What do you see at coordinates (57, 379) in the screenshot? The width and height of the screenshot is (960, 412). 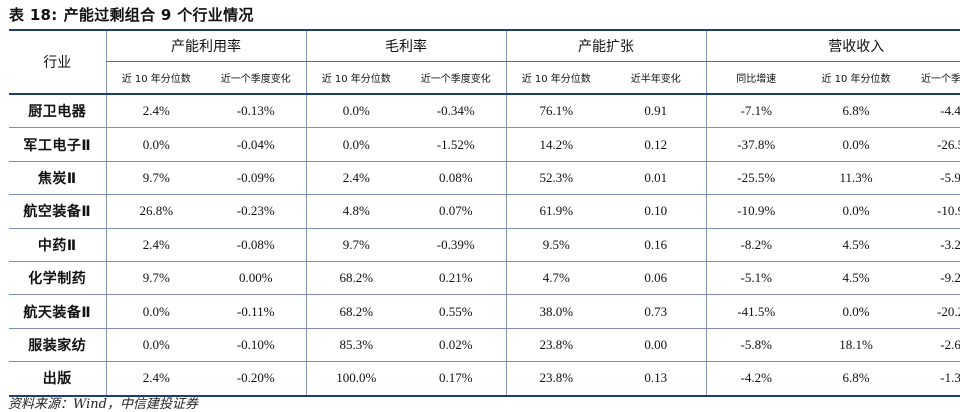 I see `industry-cell: 出版` at bounding box center [57, 379].